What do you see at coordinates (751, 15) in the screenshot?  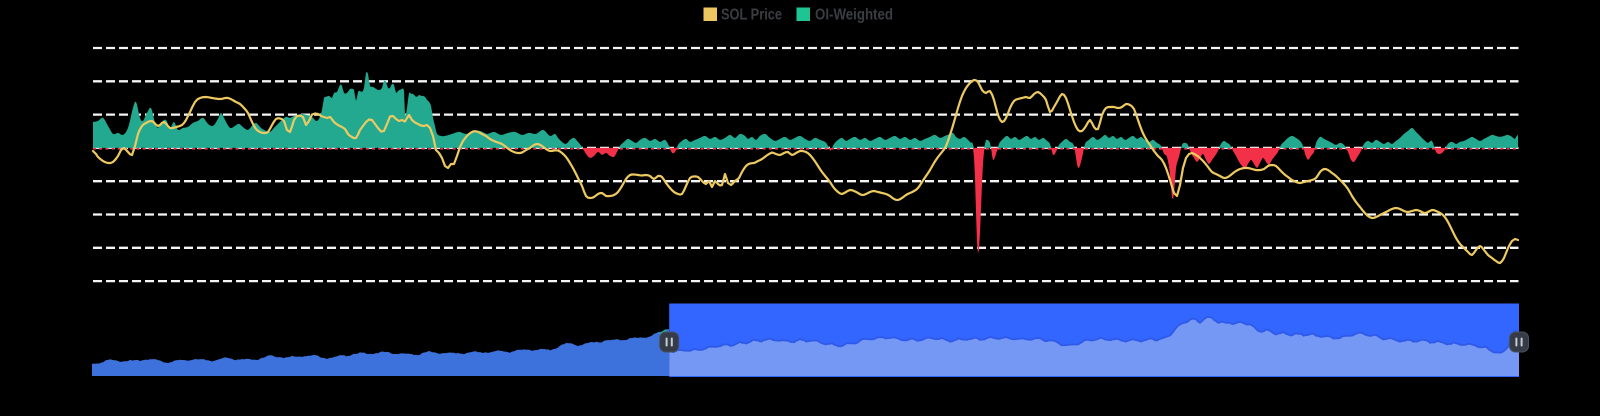 I see `svg-text: SOL Price` at bounding box center [751, 15].